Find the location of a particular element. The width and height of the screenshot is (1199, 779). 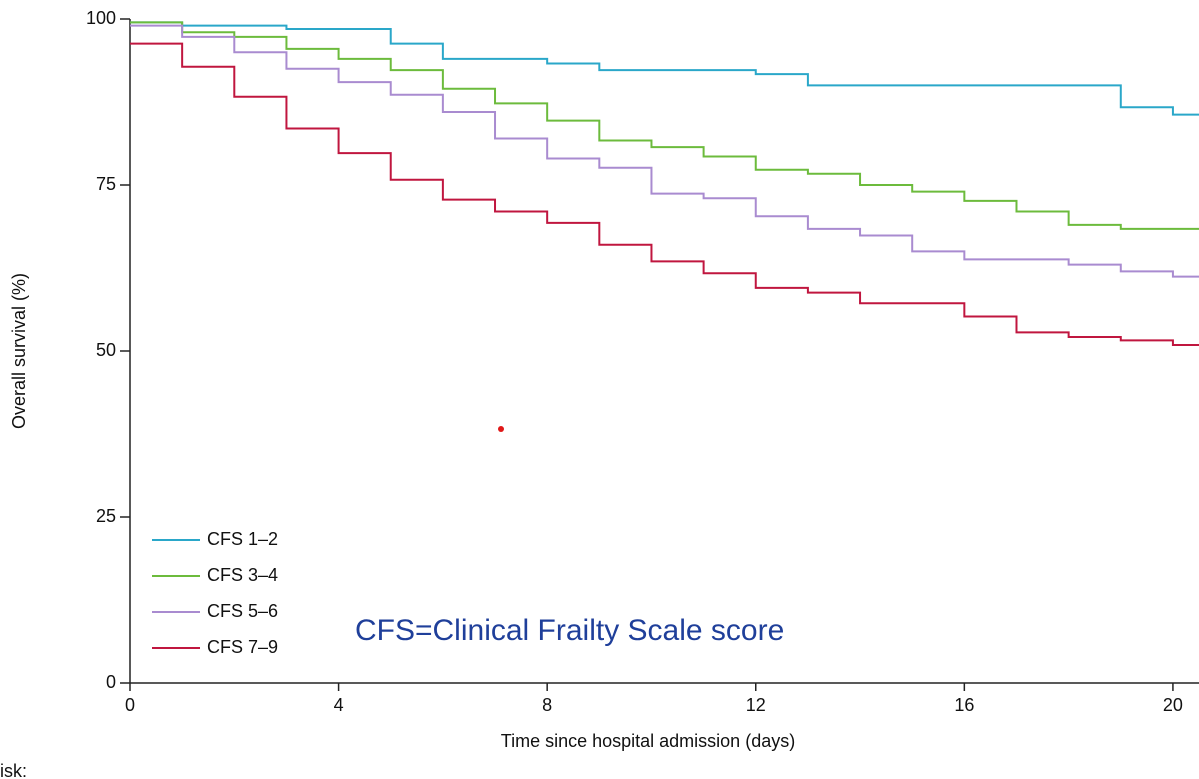

legend-label: CFS 3–4 is located at coordinates (242, 575).